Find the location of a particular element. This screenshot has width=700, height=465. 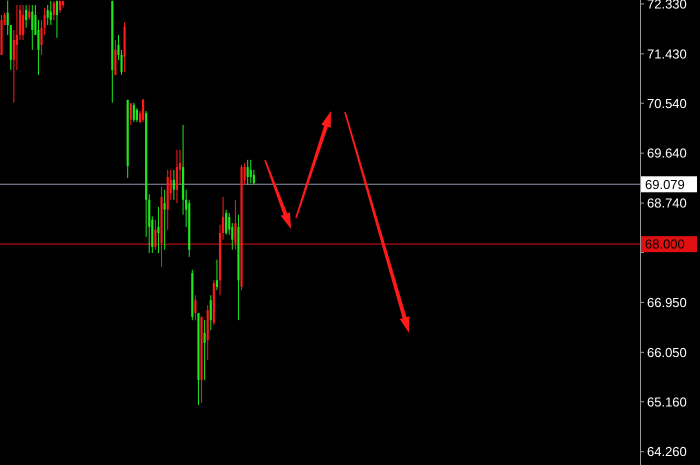

y-tick-label: 71.430 is located at coordinates (667, 54).